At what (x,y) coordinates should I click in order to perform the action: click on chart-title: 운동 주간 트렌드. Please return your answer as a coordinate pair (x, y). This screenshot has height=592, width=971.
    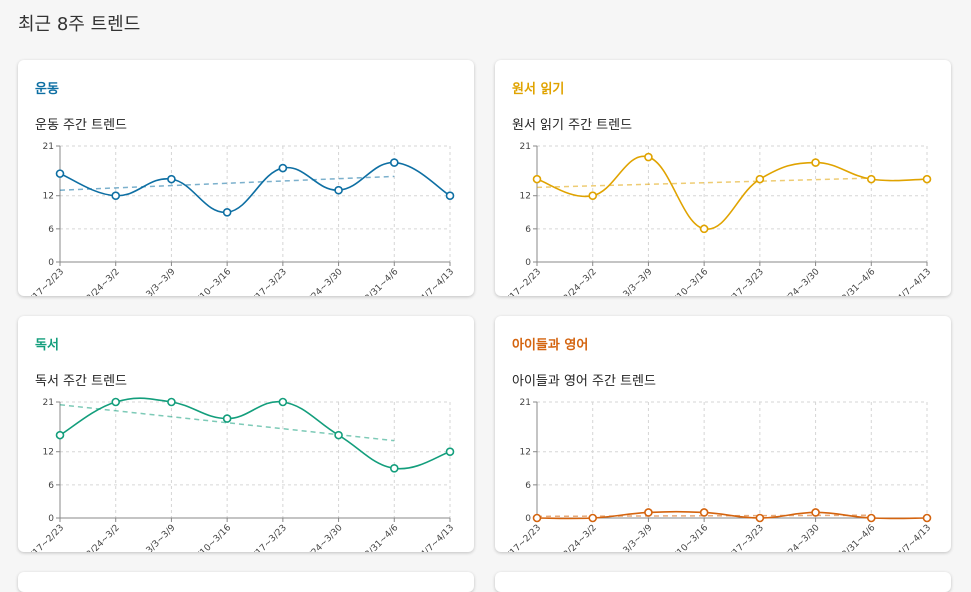
    Looking at the image, I should click on (81, 125).